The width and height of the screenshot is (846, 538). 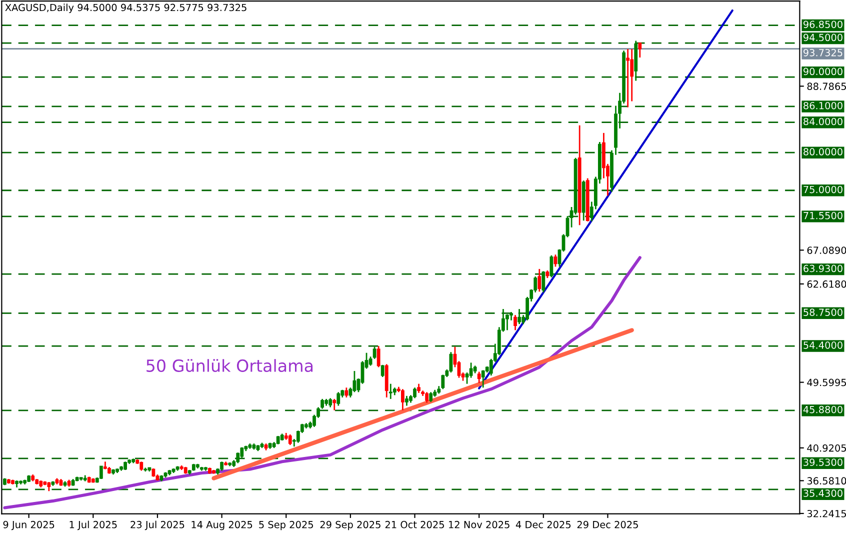 I want to click on y-tick-label: 40.9205, so click(x=826, y=448).